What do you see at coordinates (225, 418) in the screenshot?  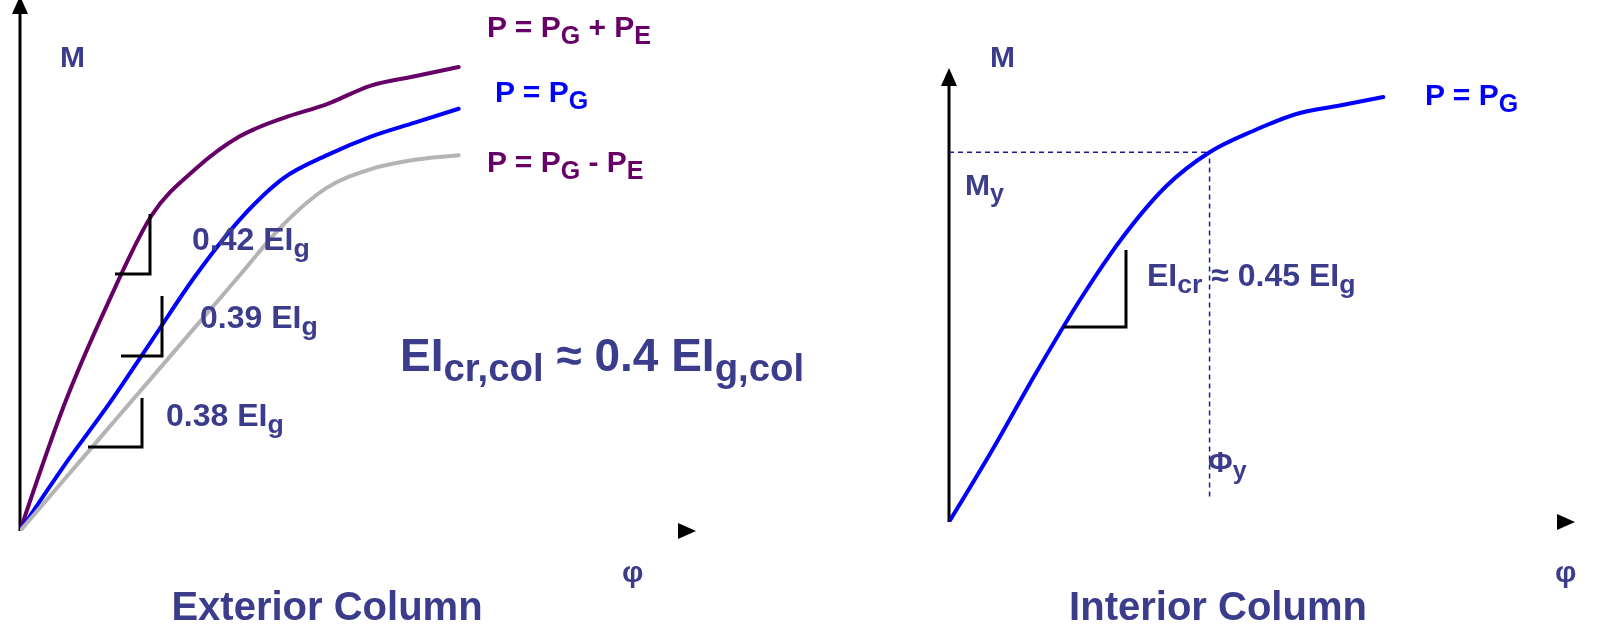 I see `annotation: 0.38 EI$_{g}$` at bounding box center [225, 418].